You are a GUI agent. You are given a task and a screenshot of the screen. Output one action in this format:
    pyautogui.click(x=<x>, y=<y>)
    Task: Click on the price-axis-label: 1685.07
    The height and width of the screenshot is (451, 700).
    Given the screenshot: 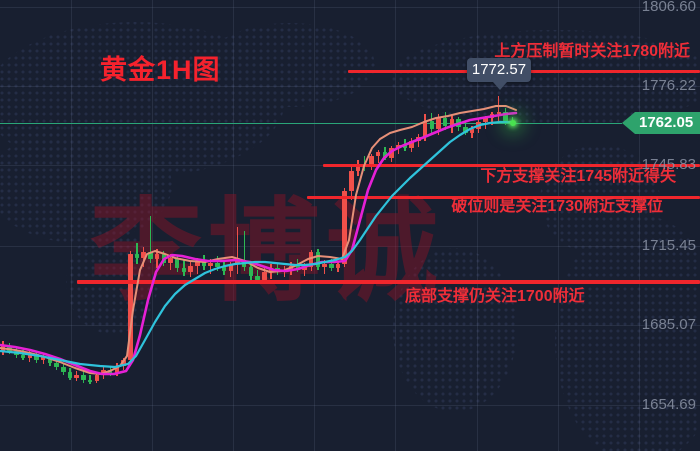 What is the action you would take?
    pyautogui.click(x=668, y=324)
    